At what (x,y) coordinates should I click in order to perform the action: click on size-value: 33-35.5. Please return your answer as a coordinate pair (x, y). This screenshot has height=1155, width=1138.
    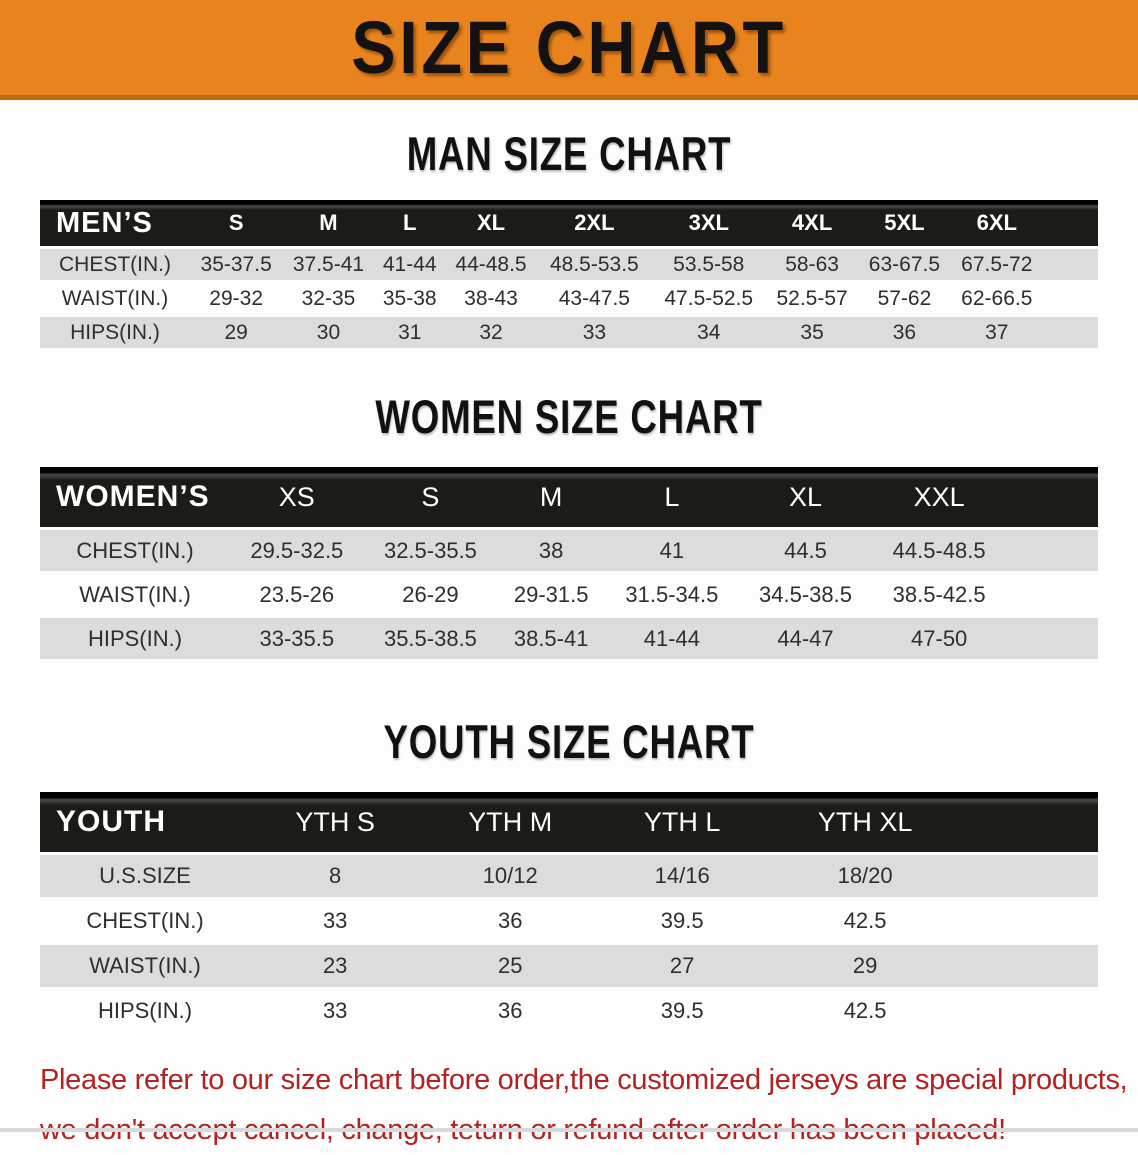
    Looking at the image, I should click on (297, 638).